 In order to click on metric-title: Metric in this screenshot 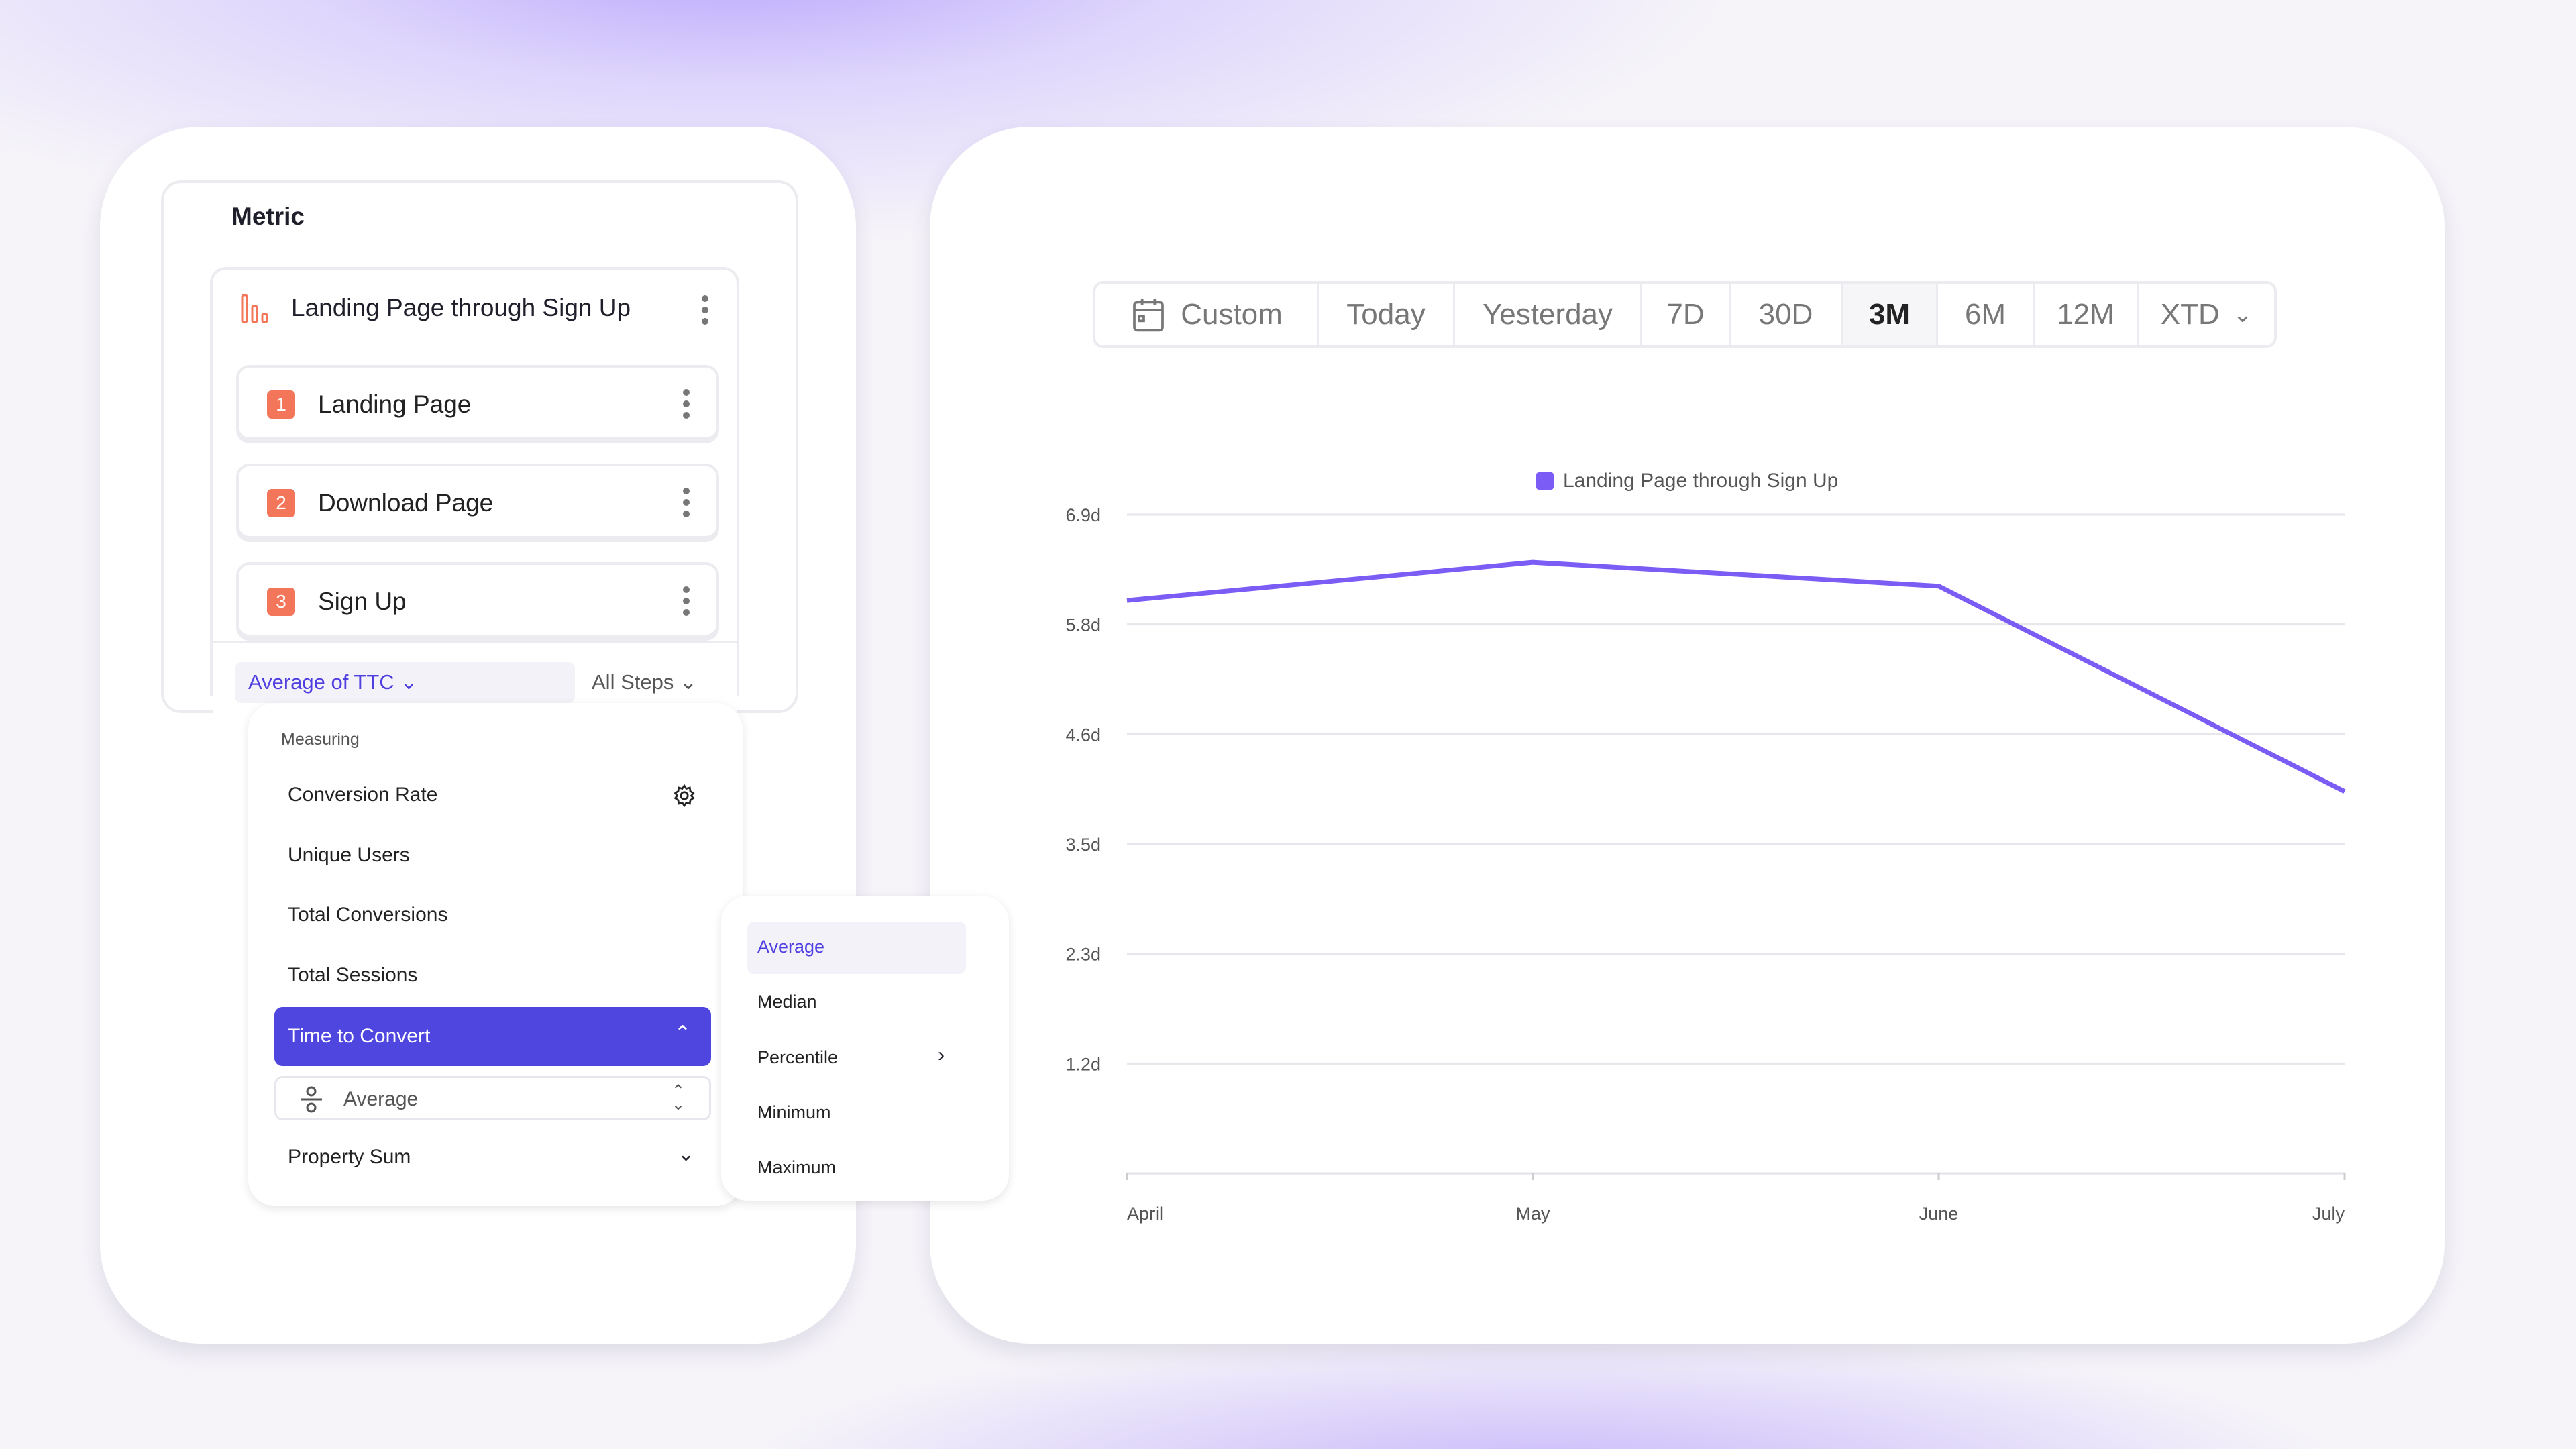, I will do `click(268, 216)`.